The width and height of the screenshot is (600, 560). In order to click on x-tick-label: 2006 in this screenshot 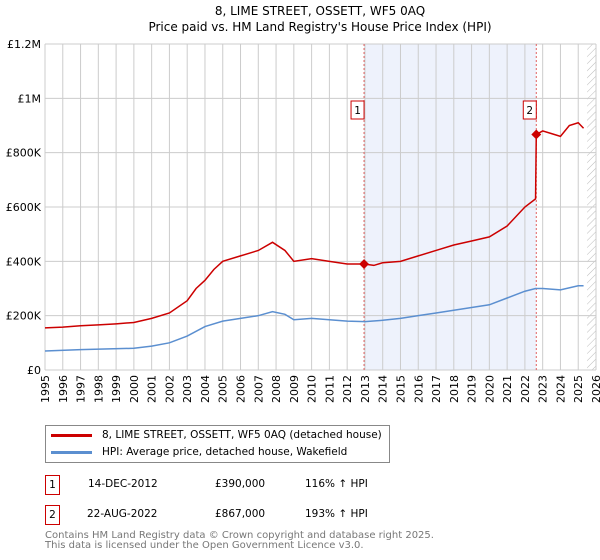, I will do `click(241, 389)`.